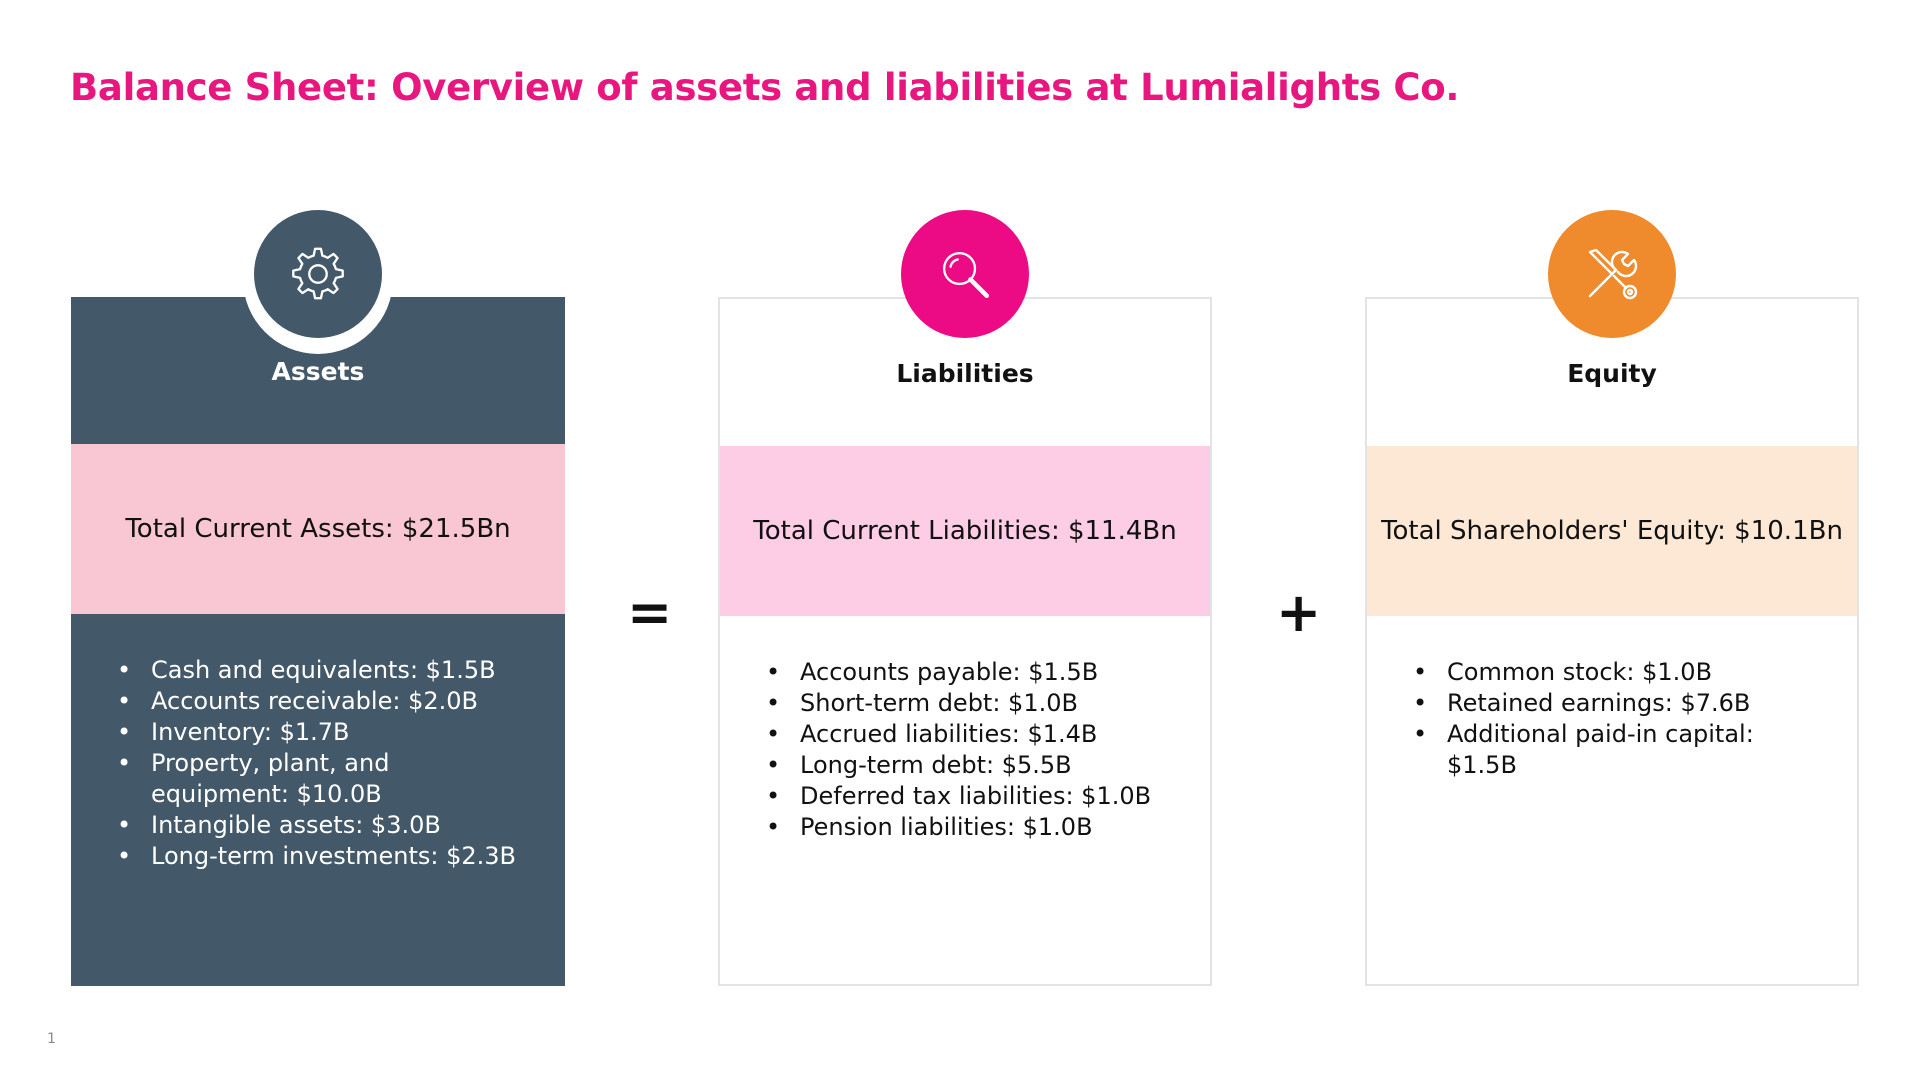 Image resolution: width=1921 pixels, height=1081 pixels. I want to click on list-item: Additional paid-in capital: $1.5B, so click(1592, 750).